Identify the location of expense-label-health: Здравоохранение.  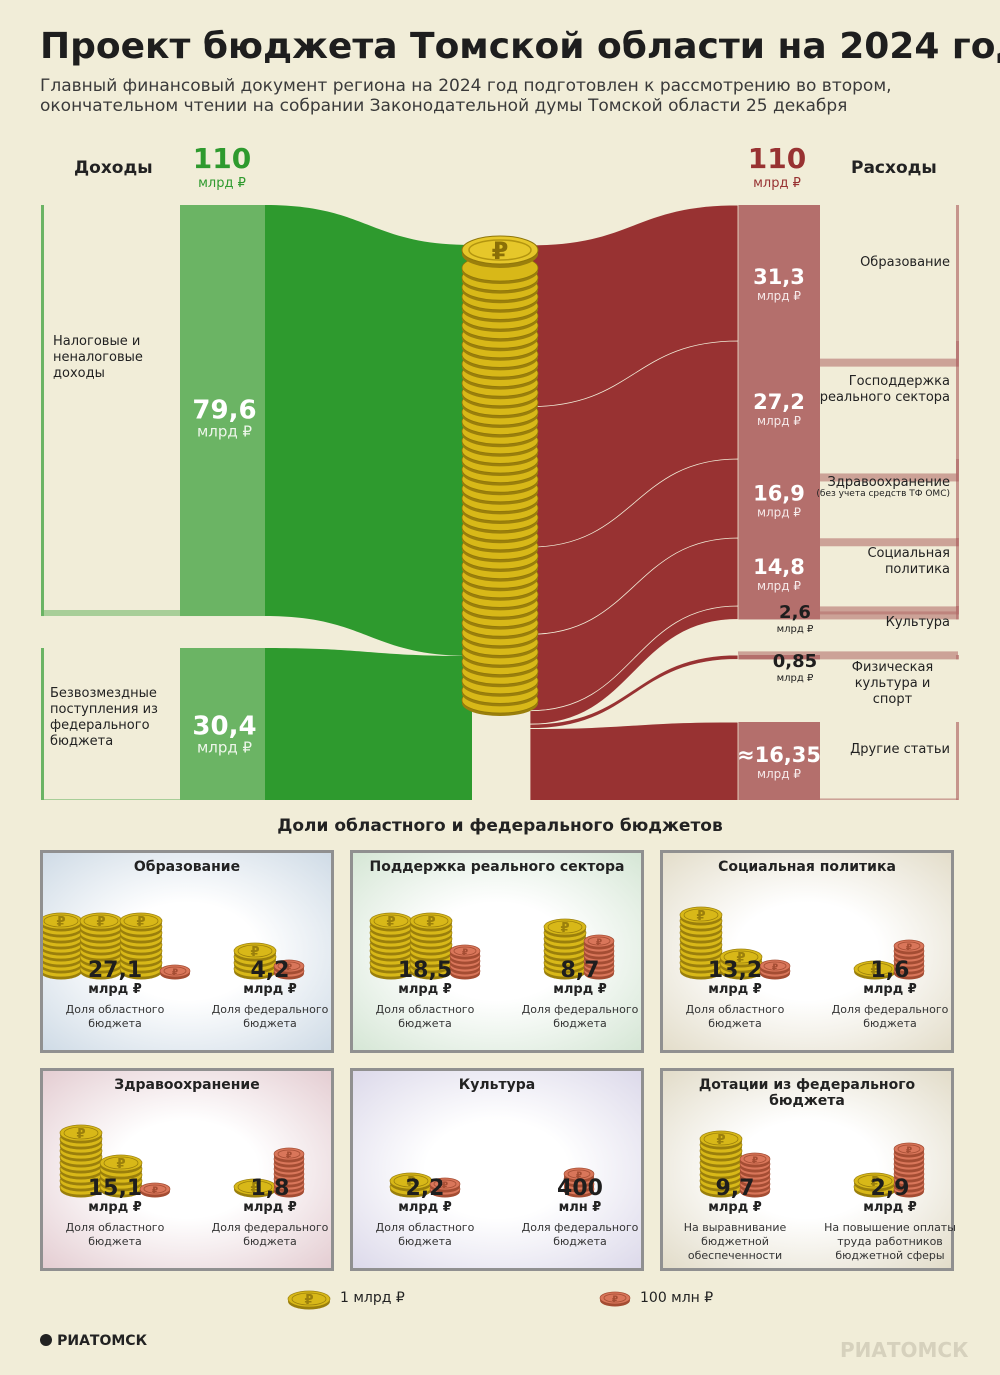
(888, 482).